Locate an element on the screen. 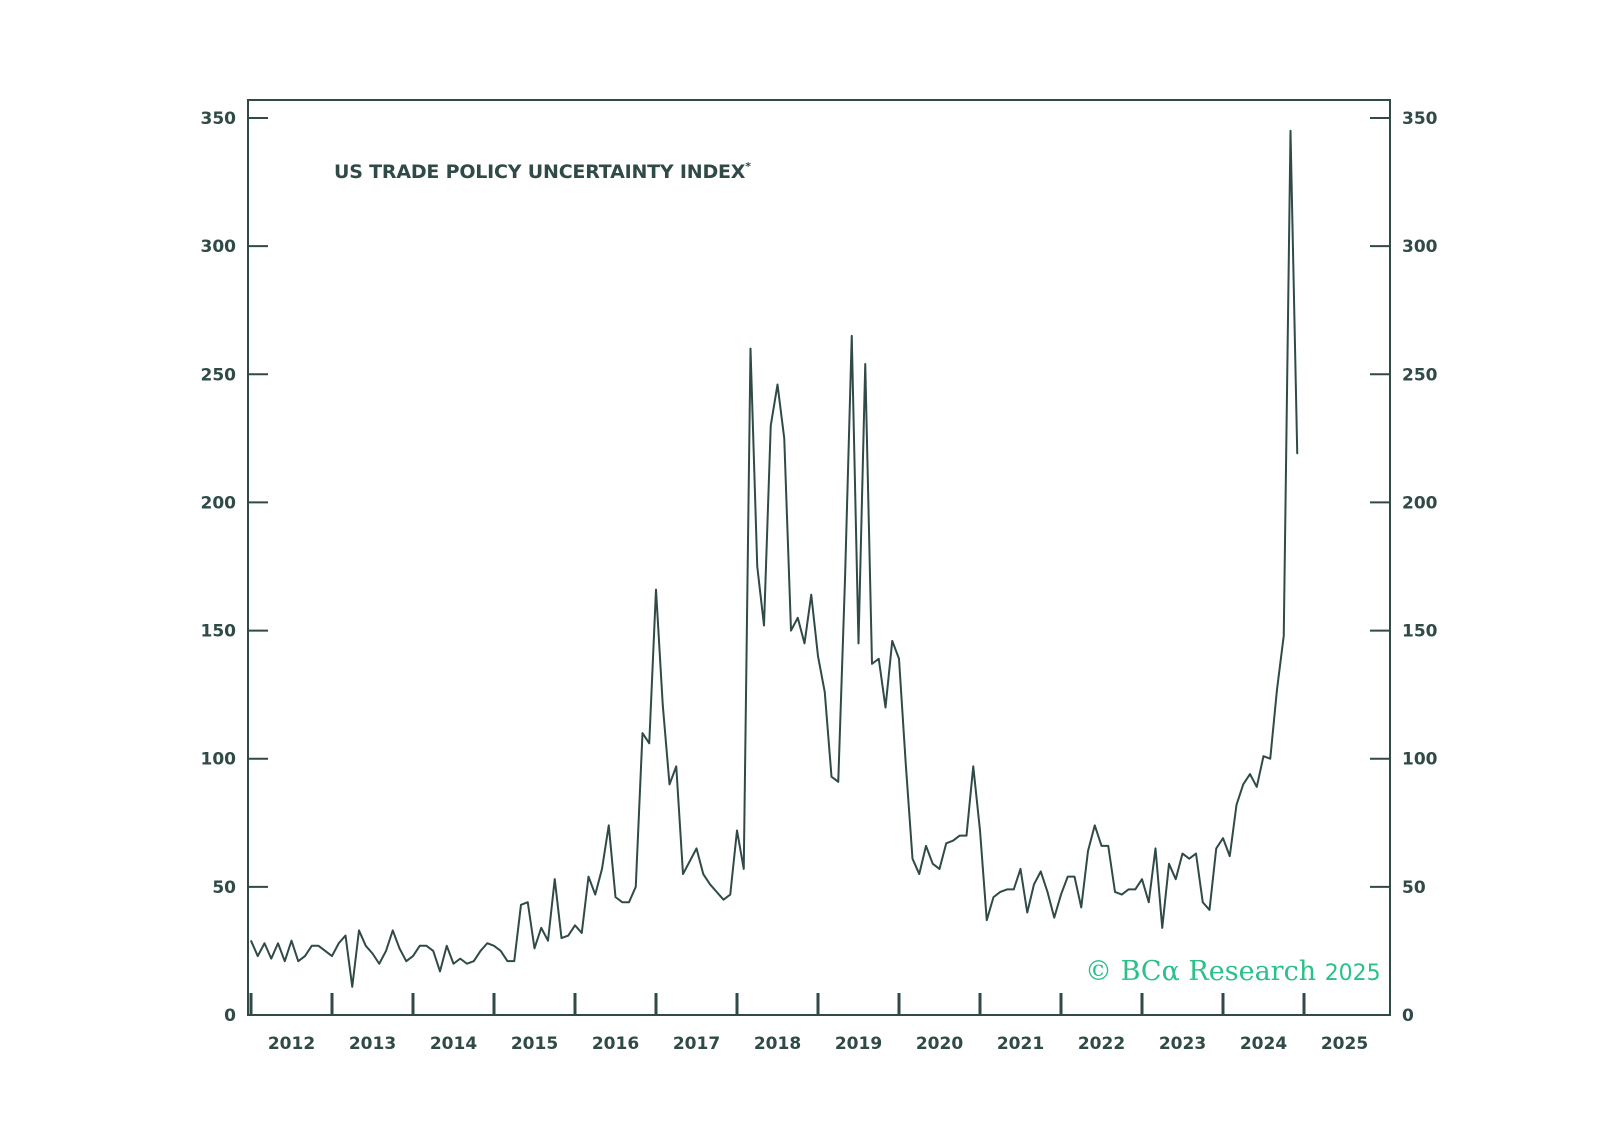 This screenshot has height=1121, width=1600. right-y-tick-label: 350 is located at coordinates (1420, 119).